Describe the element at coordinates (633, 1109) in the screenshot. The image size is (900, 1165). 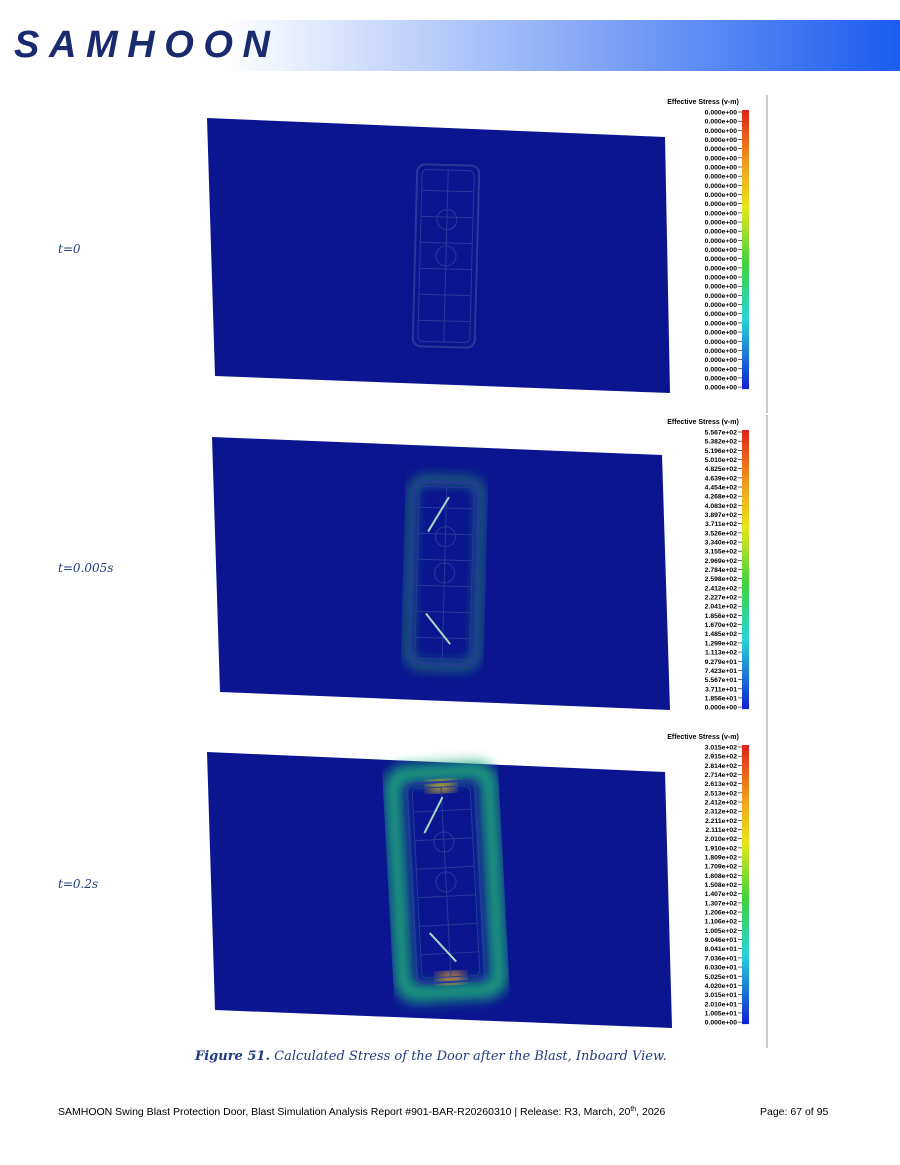
I see `footer-sup: th` at that location.